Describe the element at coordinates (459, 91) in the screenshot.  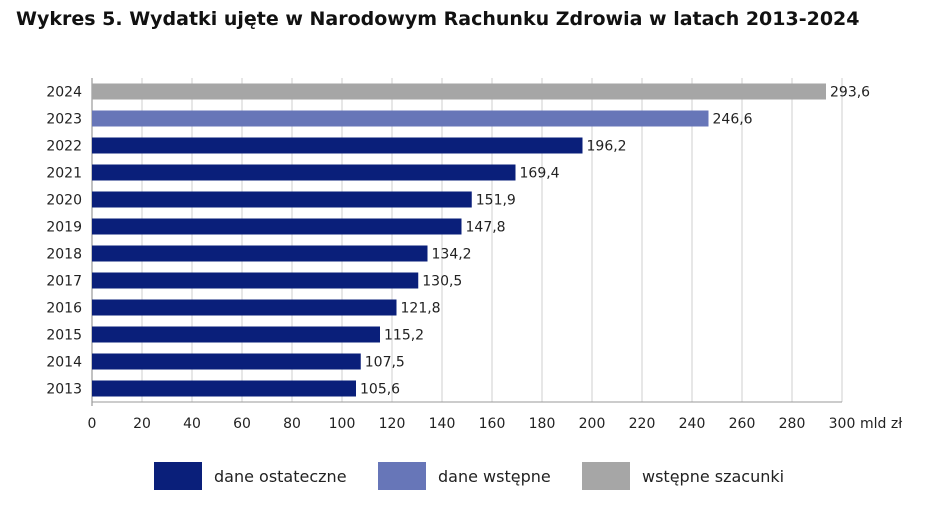
I see `bar-2024` at that location.